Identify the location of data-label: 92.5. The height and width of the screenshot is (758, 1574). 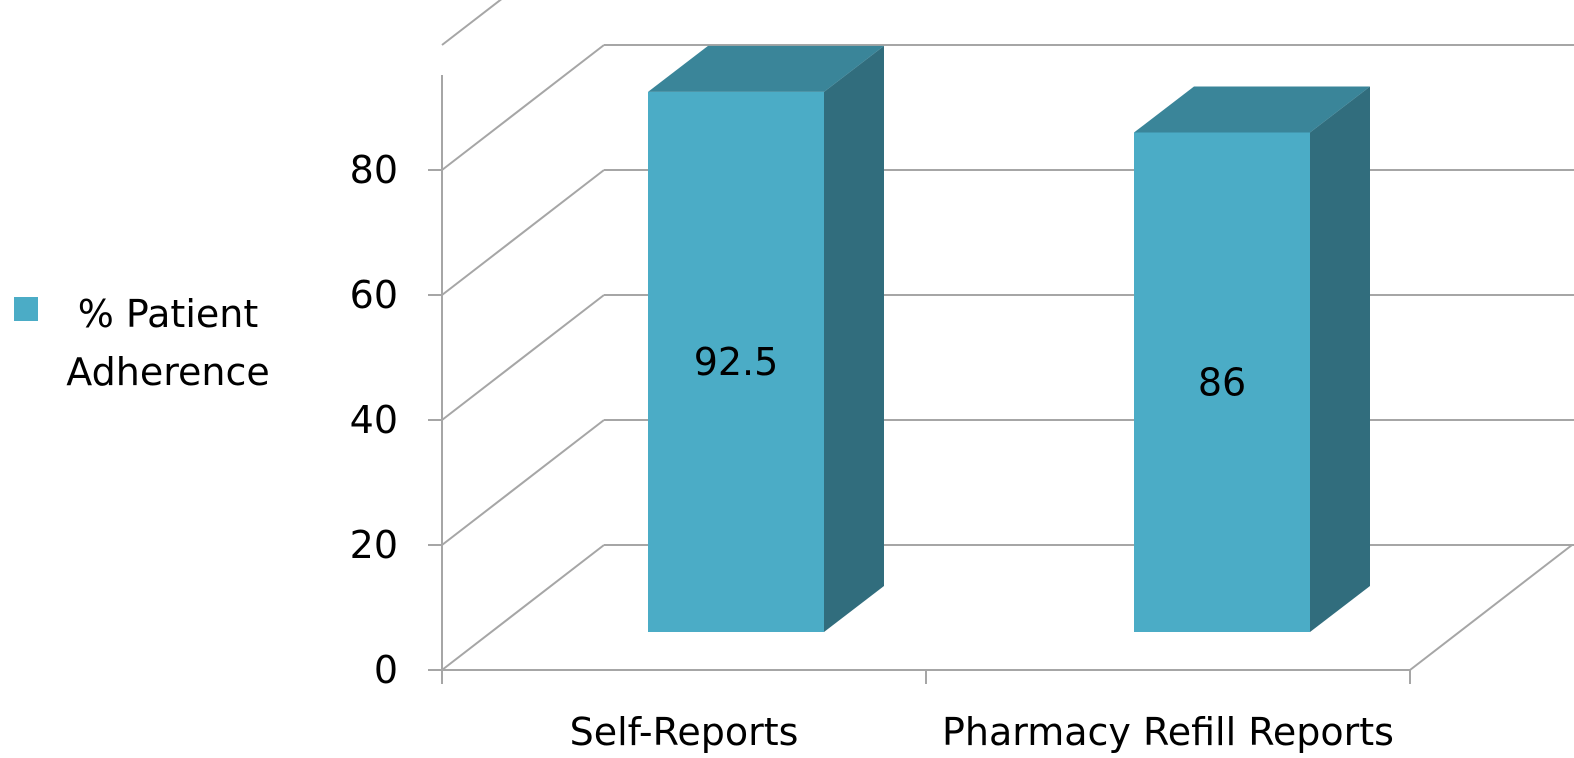
(736, 362).